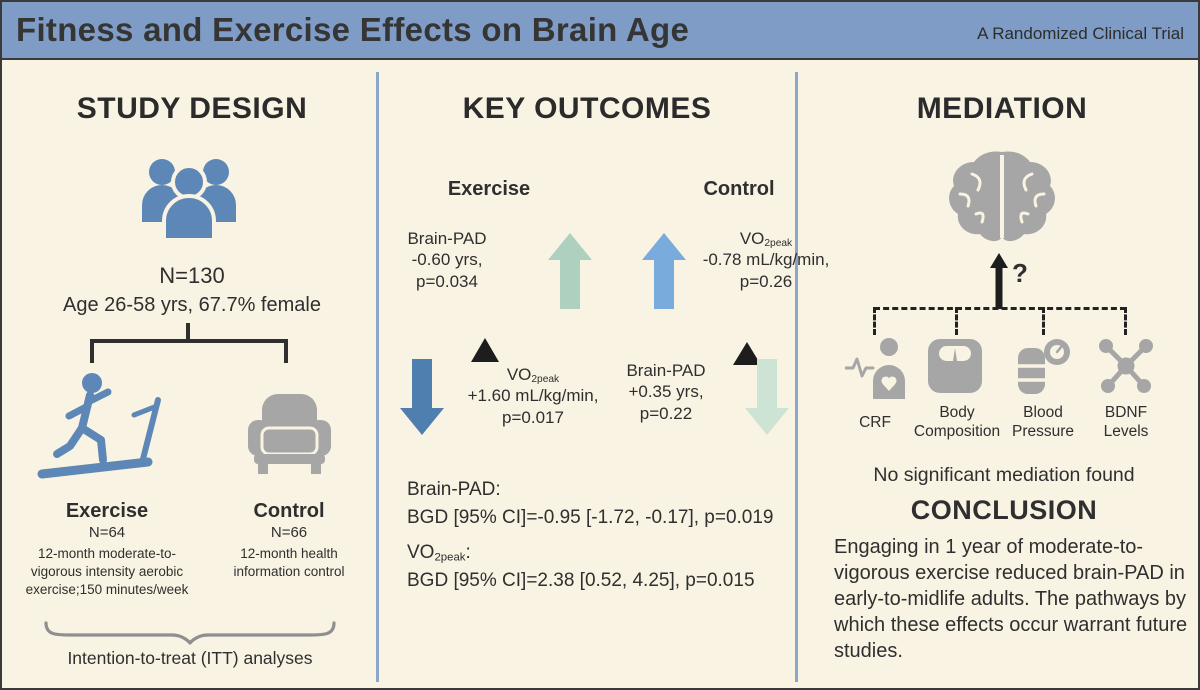 The height and width of the screenshot is (690, 1200). Describe the element at coordinates (192, 108) in the screenshot. I see `study-design-heading: STUDY DESIGN` at that location.